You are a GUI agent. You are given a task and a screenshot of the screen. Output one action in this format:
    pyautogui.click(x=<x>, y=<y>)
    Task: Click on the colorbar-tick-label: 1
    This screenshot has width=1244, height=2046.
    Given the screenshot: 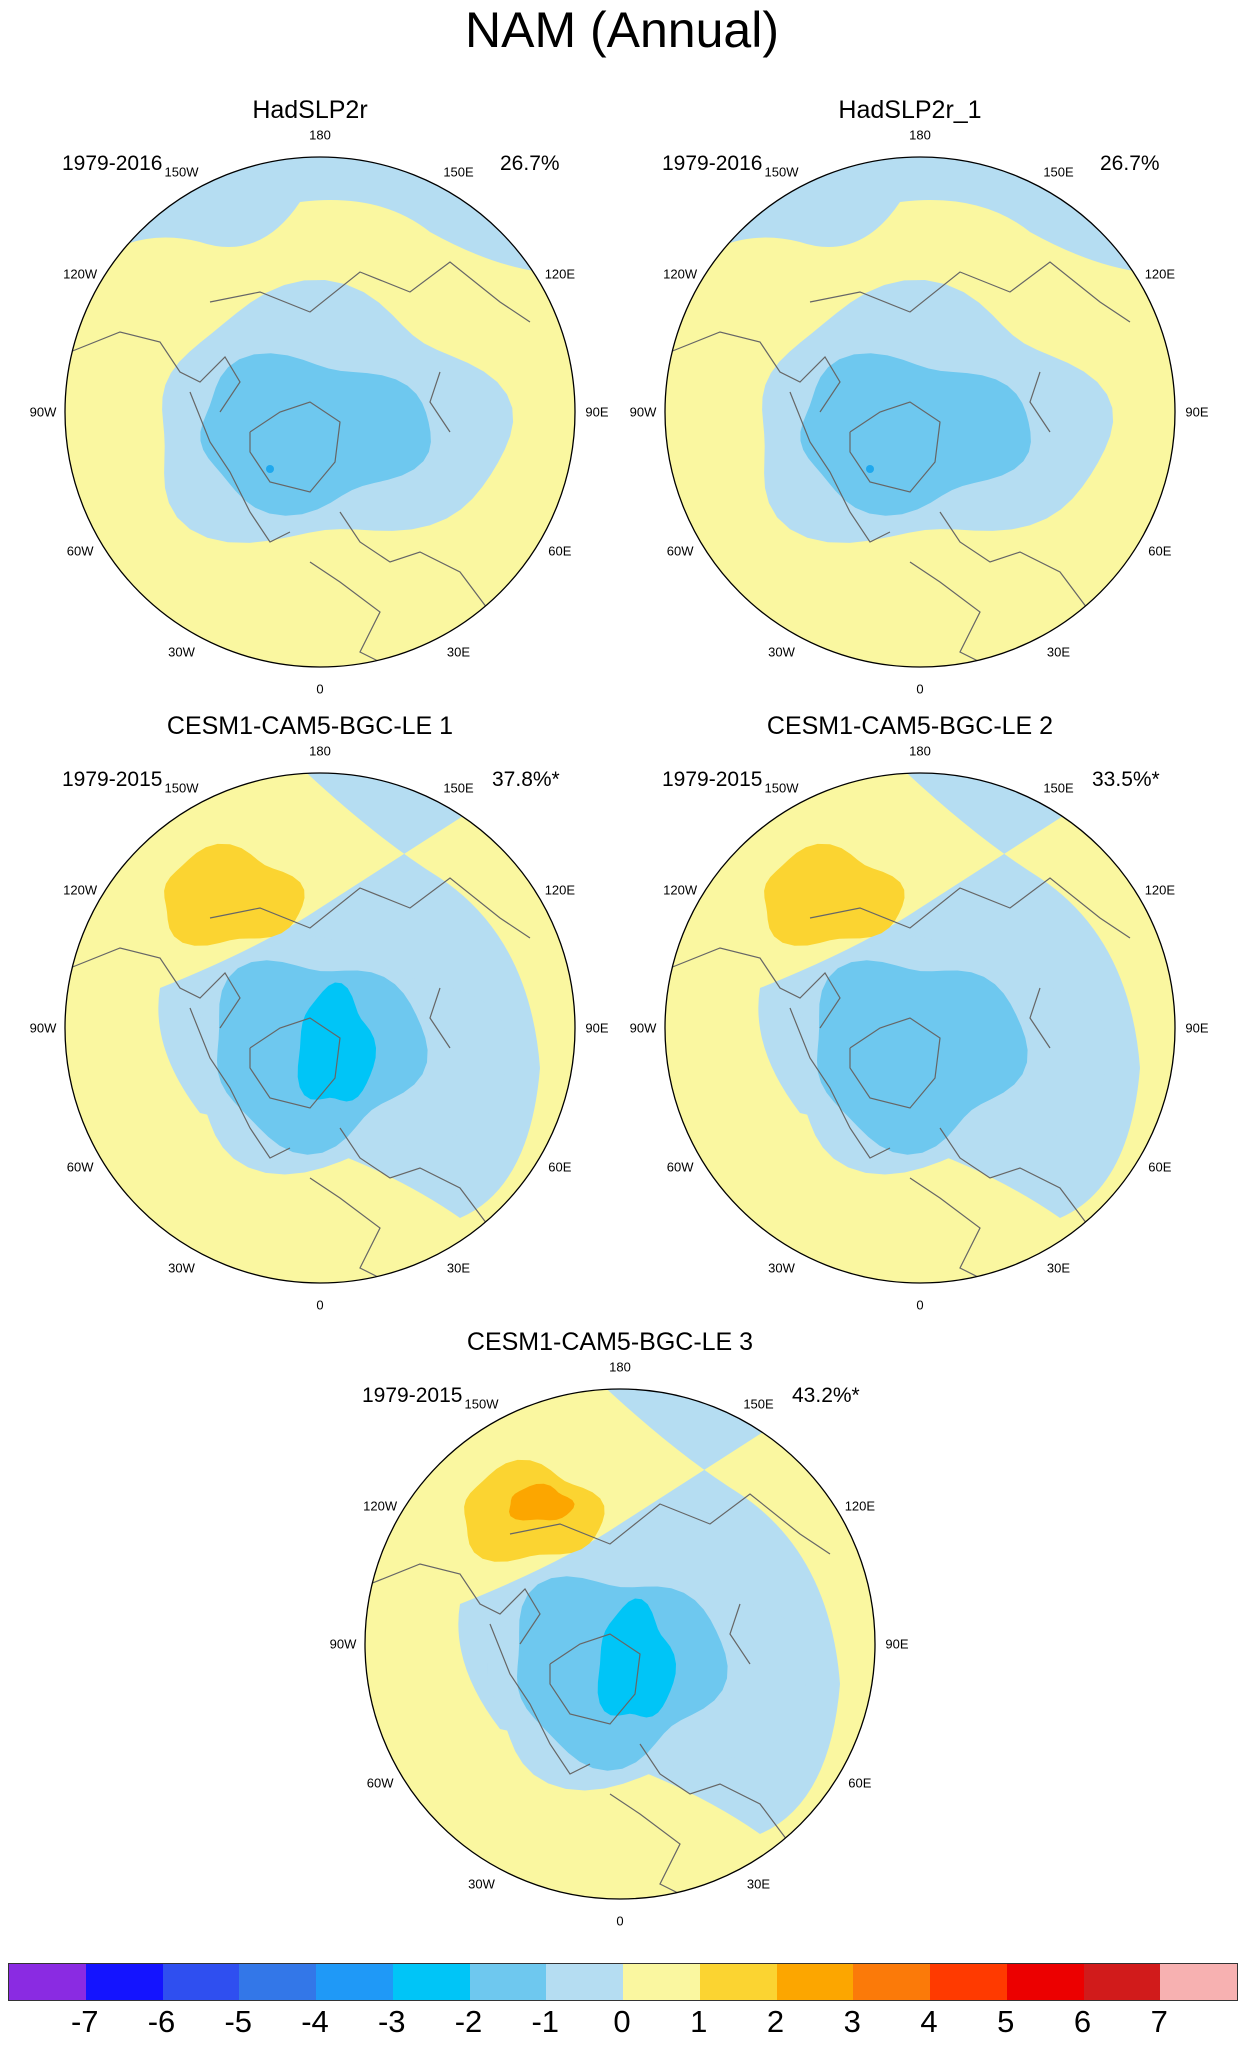 What is the action you would take?
    pyautogui.click(x=699, y=2021)
    